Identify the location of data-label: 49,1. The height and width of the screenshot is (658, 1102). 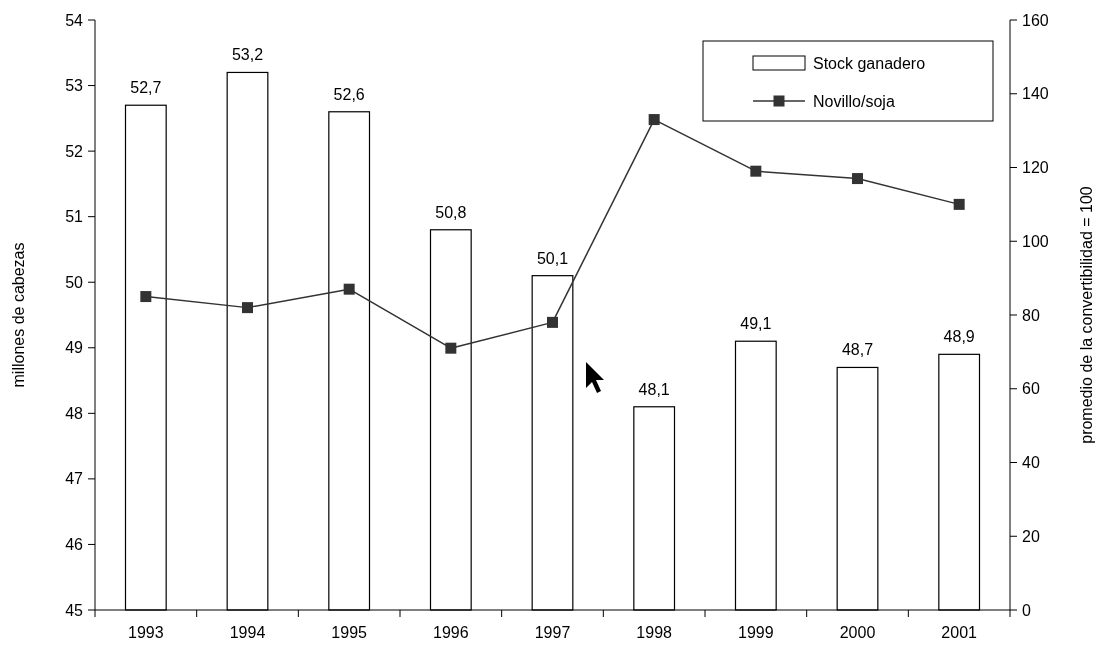
(756, 324).